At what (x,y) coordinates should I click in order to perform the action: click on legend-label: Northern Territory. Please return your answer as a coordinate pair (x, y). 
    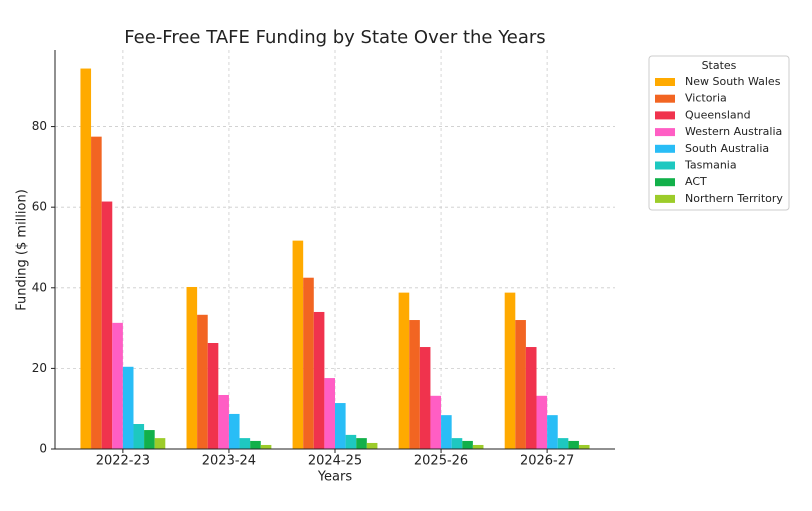
    Looking at the image, I should click on (734, 198).